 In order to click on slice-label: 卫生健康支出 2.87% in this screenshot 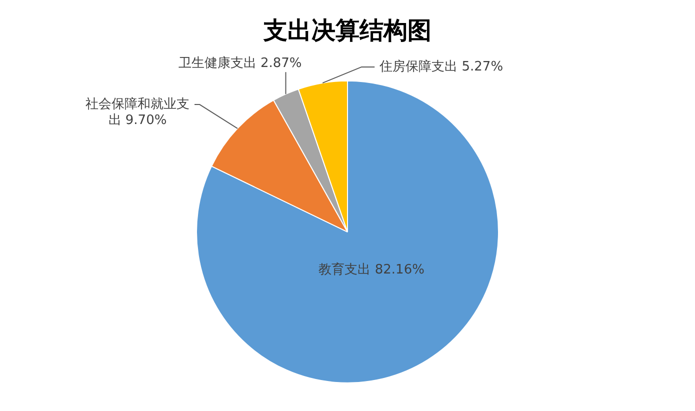, I will do `click(240, 63)`.